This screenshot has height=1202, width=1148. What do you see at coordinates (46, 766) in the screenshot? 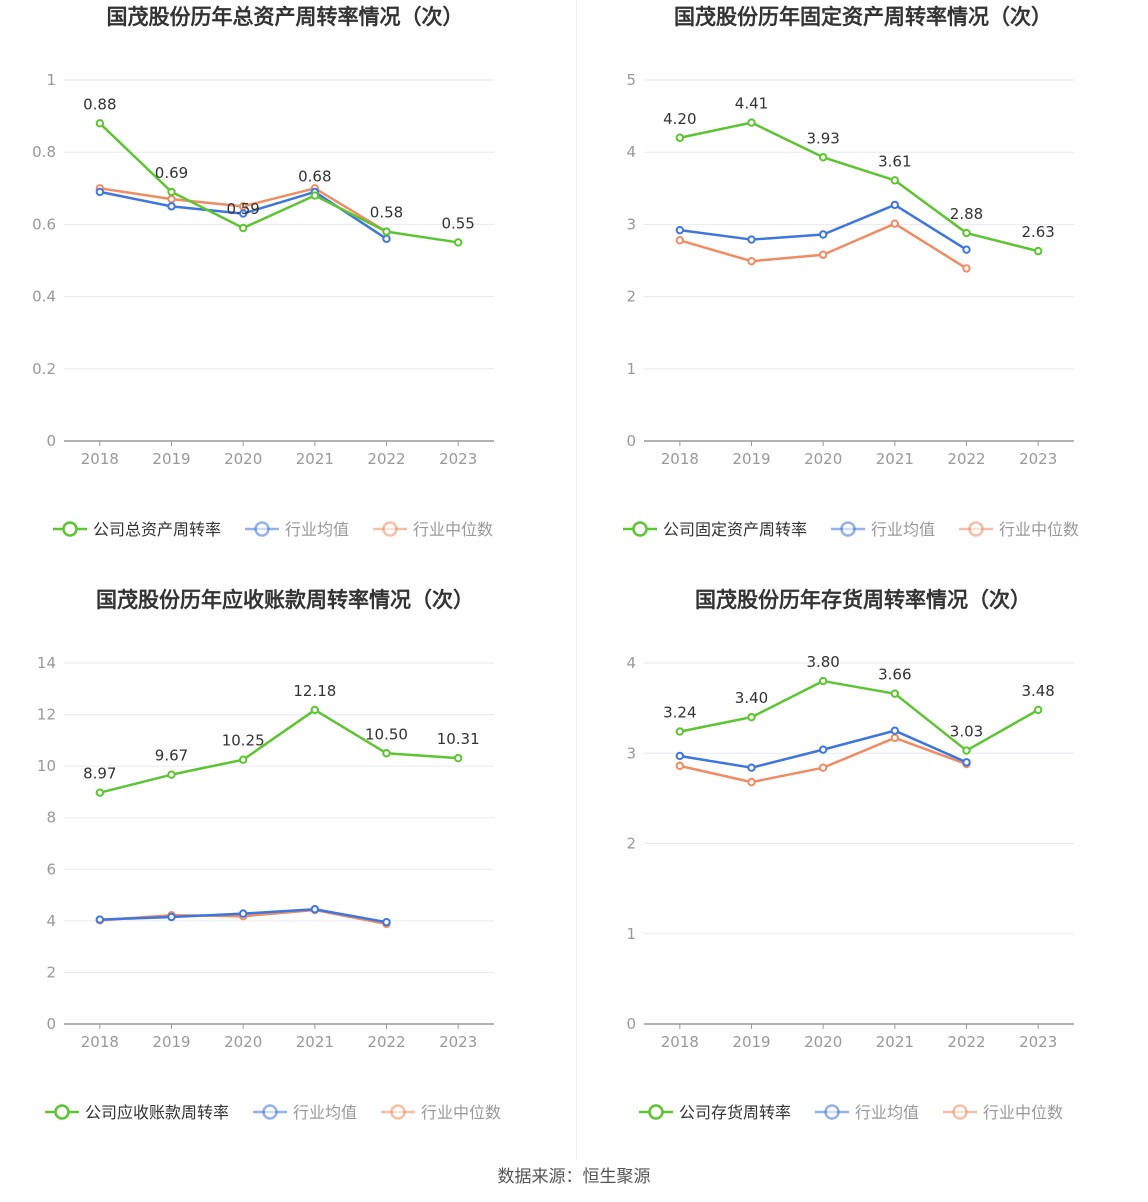
I see `y-tick-label: 10` at bounding box center [46, 766].